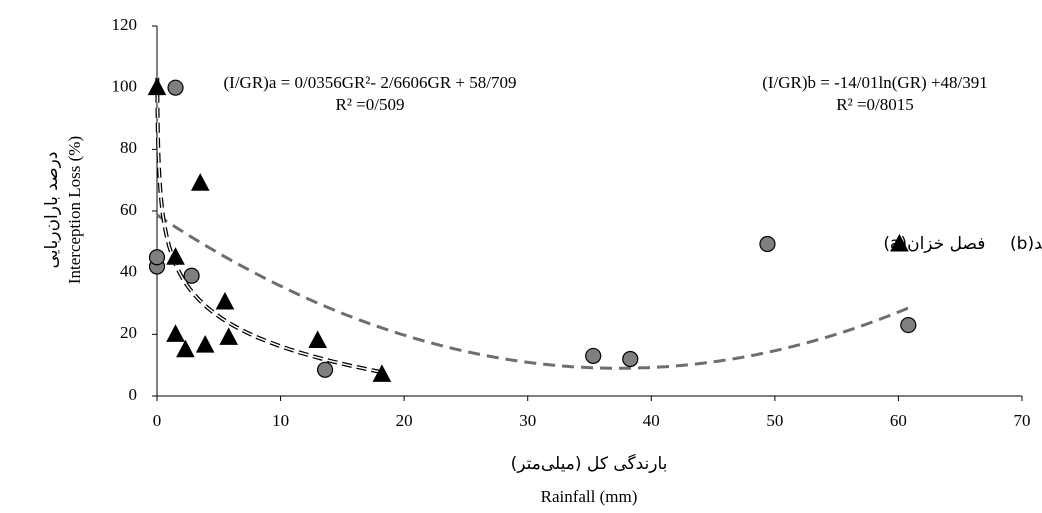 The image size is (1042, 513). Describe the element at coordinates (934, 244) in the screenshot. I see `legend-label: فصل خزان(a)` at that location.